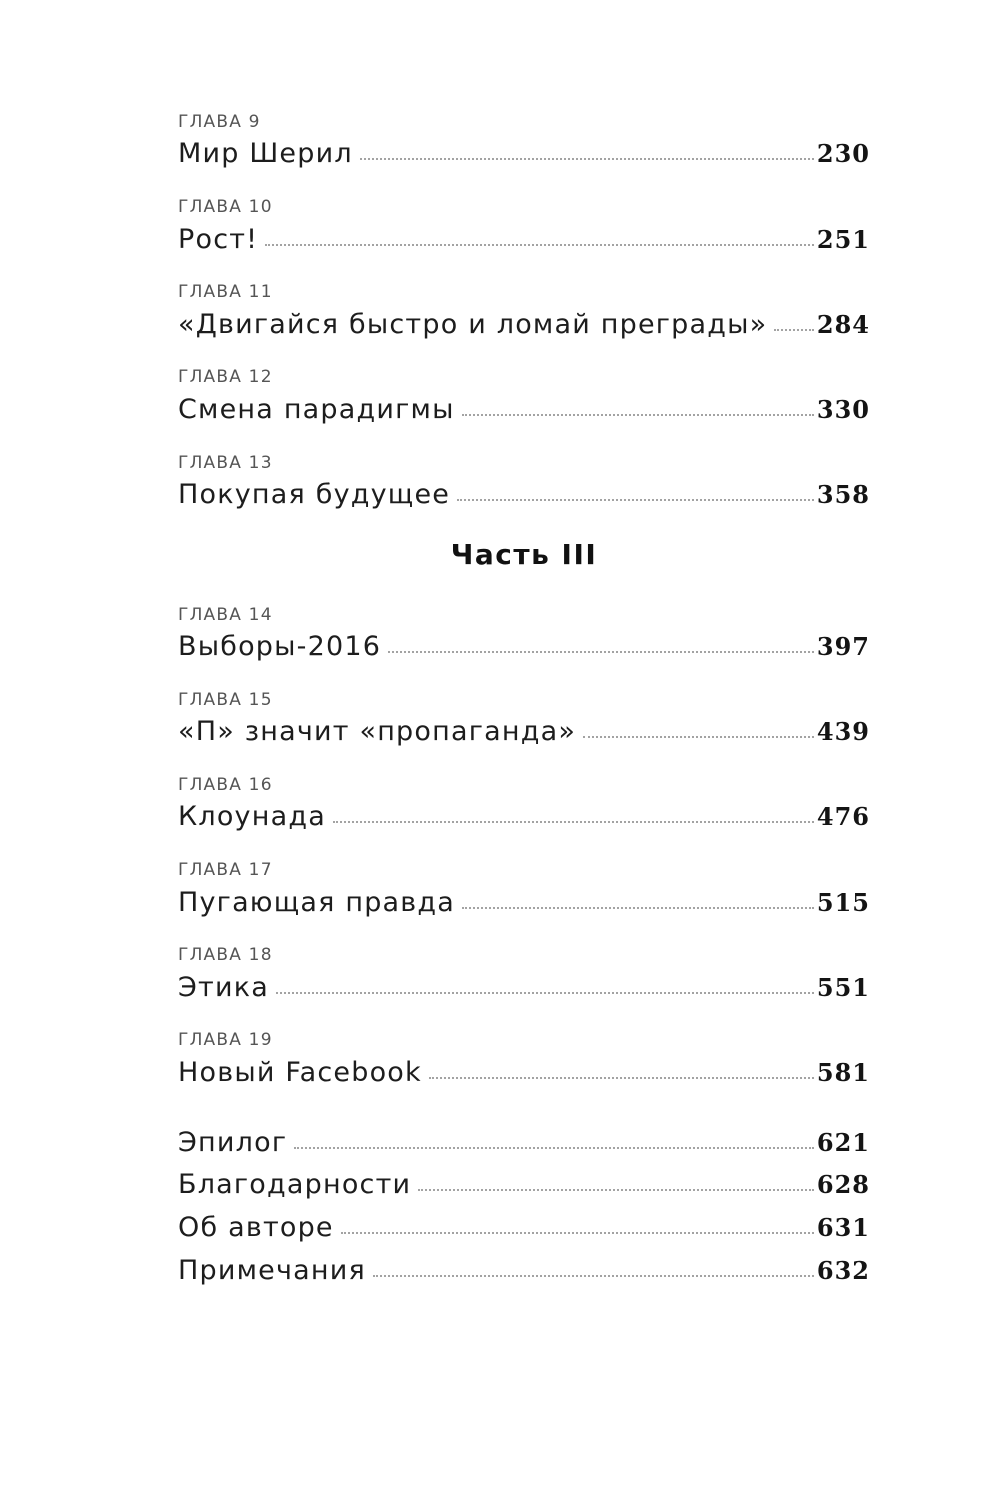 This screenshot has height=1507, width=1000. What do you see at coordinates (223, 987) in the screenshot?
I see `chapter-title: Этика` at bounding box center [223, 987].